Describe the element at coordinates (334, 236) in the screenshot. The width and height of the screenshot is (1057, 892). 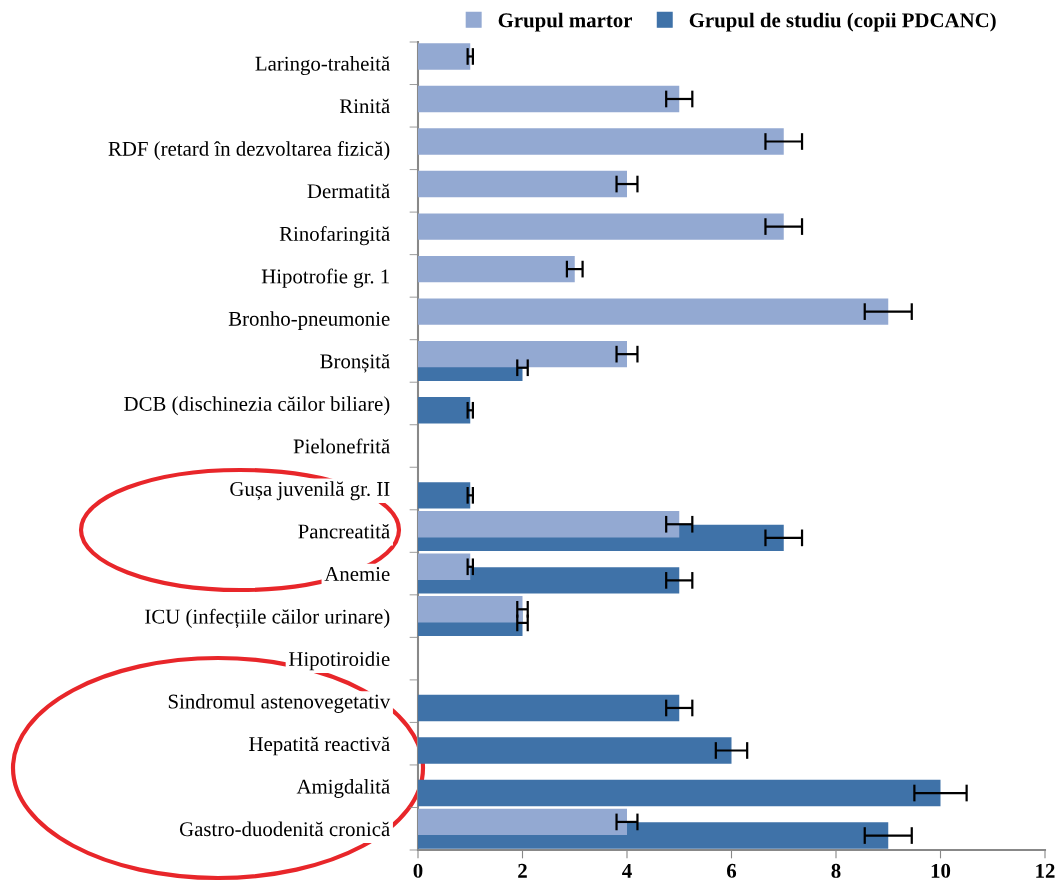
I see `y-tick-label: Rinofaringită` at that location.